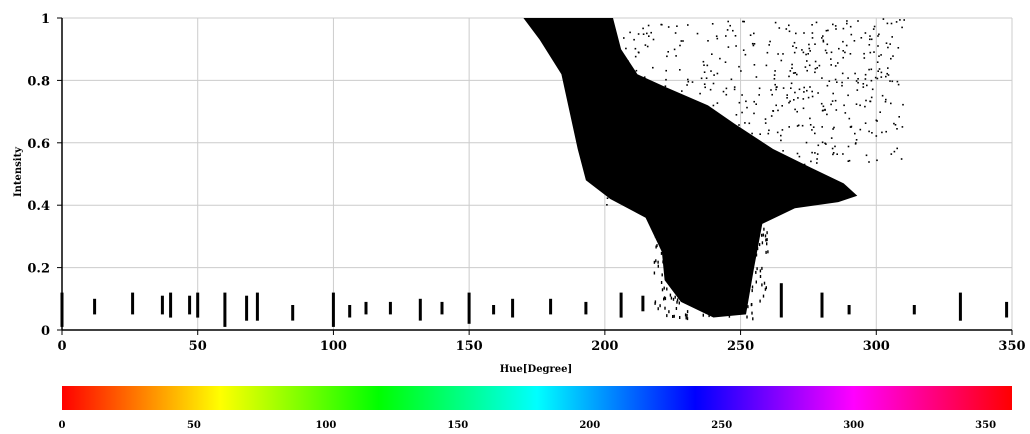 The width and height of the screenshot is (1030, 434). What do you see at coordinates (740, 346) in the screenshot?
I see `x-tick-label: 250` at bounding box center [740, 346].